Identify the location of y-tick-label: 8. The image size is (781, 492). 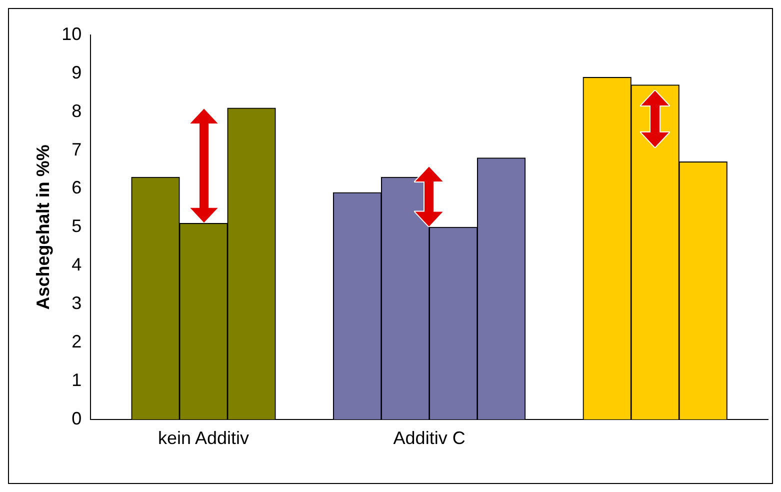
(77, 110).